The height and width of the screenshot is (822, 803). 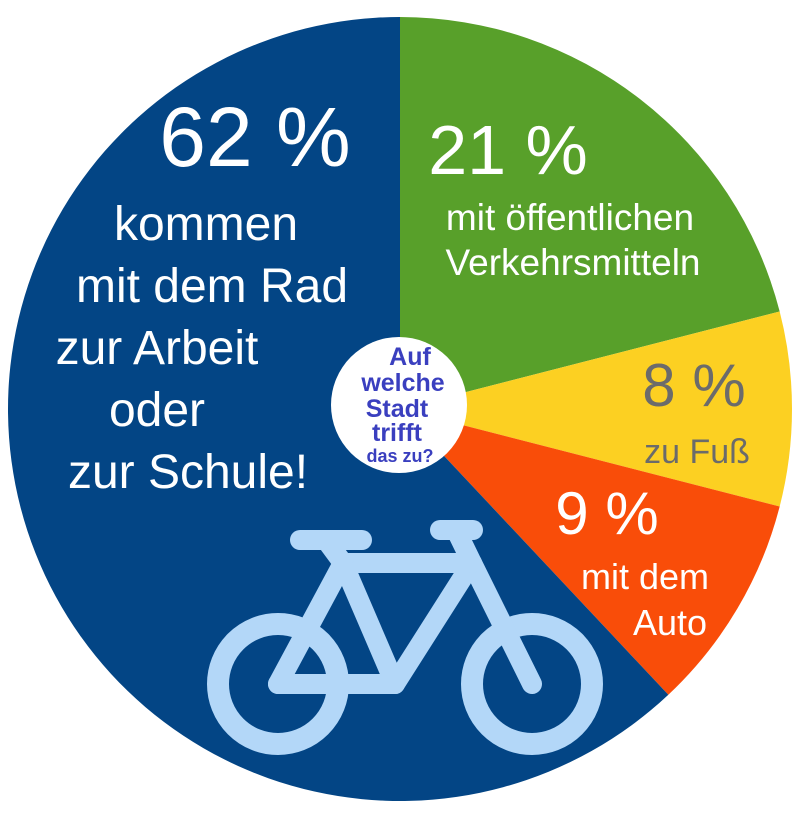 What do you see at coordinates (402, 383) in the screenshot?
I see `question-badge-line: welche` at bounding box center [402, 383].